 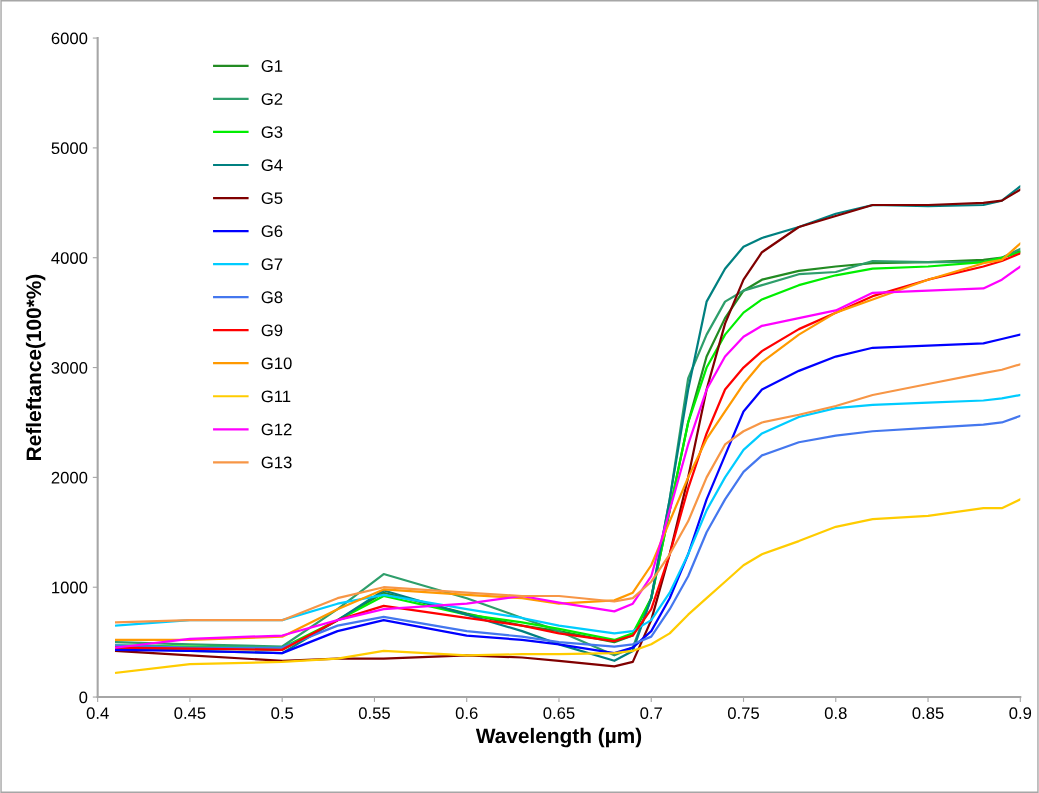 What do you see at coordinates (83, 697) in the screenshot?
I see `y-tick-label: 0` at bounding box center [83, 697].